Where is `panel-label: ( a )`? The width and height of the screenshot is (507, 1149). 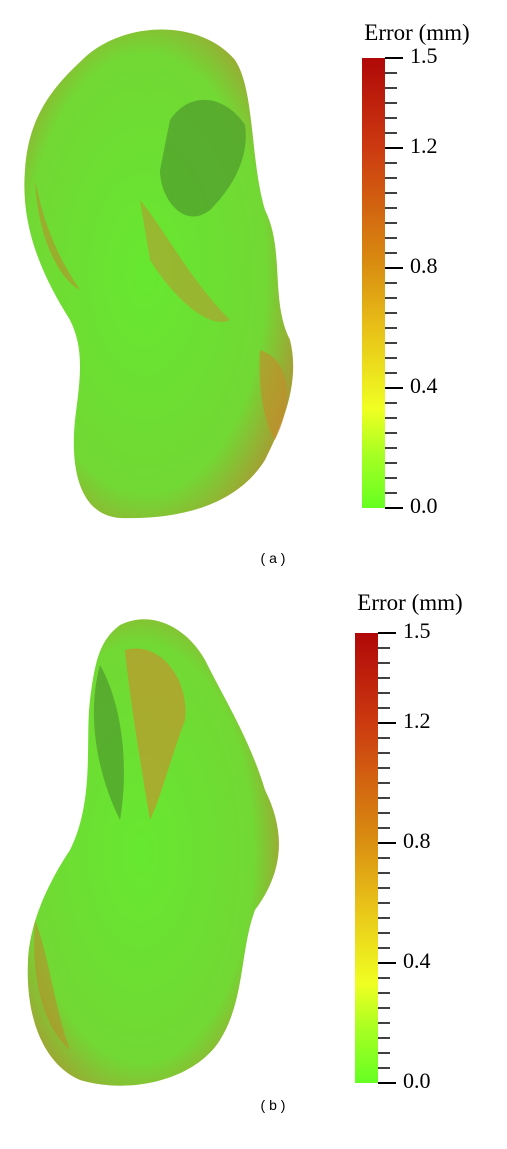 panel-label: ( a ) is located at coordinates (273, 558).